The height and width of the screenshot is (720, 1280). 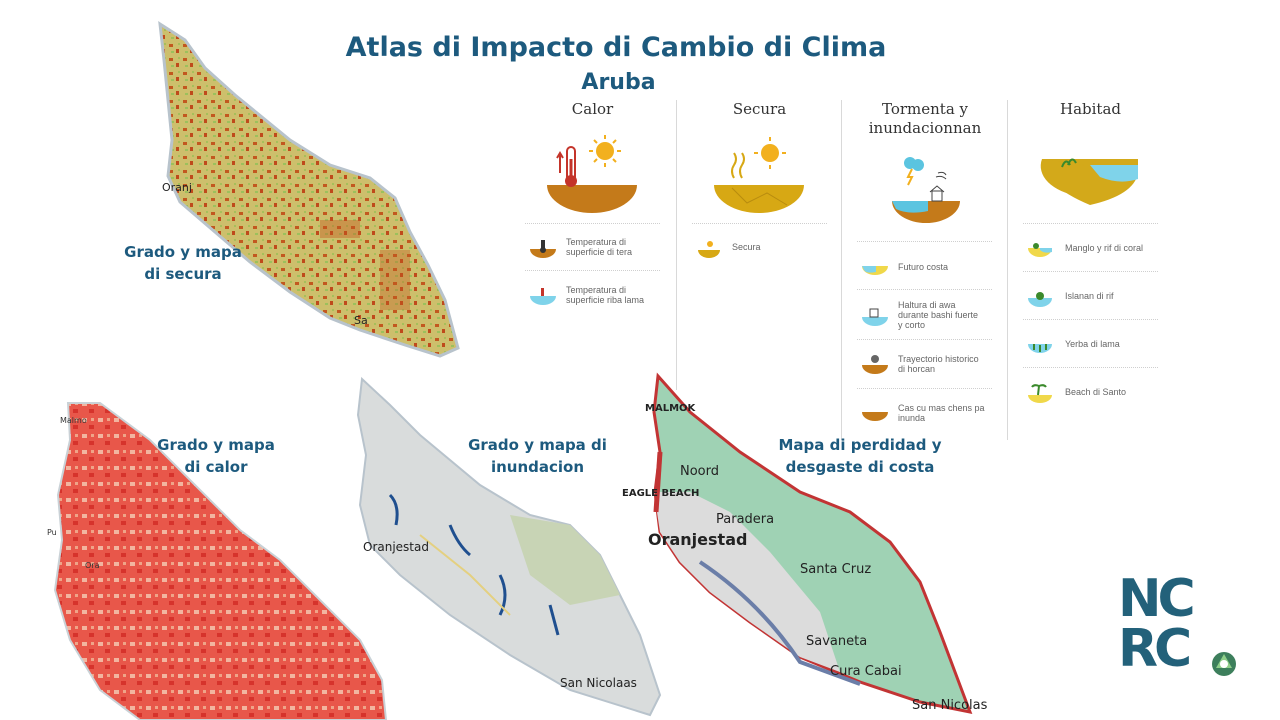 I want to click on legend-item-flood-house: Cas cu mas chens pa inunda, so click(x=941, y=413).